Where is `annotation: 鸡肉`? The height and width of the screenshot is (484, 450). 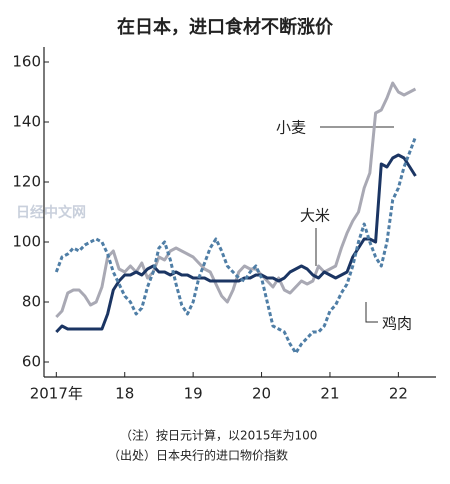 annotation: 鸡肉 is located at coordinates (397, 324).